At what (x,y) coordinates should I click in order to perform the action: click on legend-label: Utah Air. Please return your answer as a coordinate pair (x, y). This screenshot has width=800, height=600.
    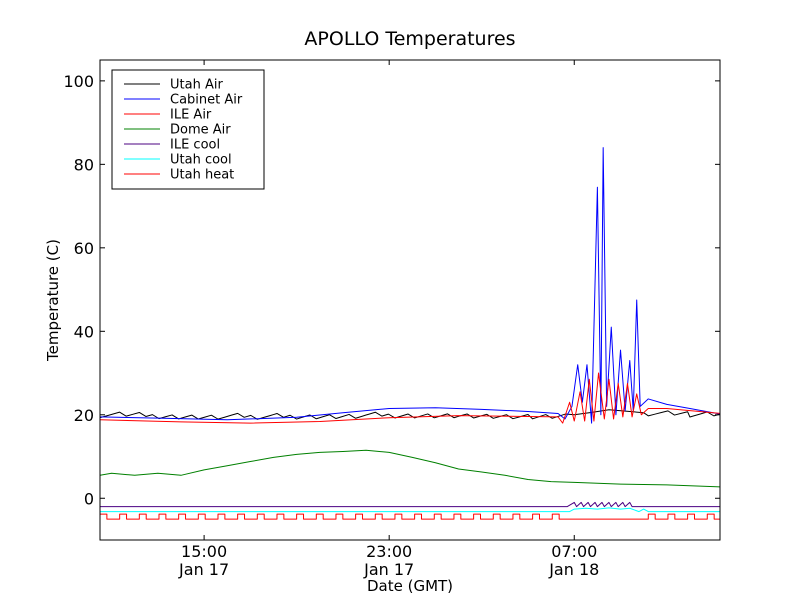
    Looking at the image, I should click on (196, 85).